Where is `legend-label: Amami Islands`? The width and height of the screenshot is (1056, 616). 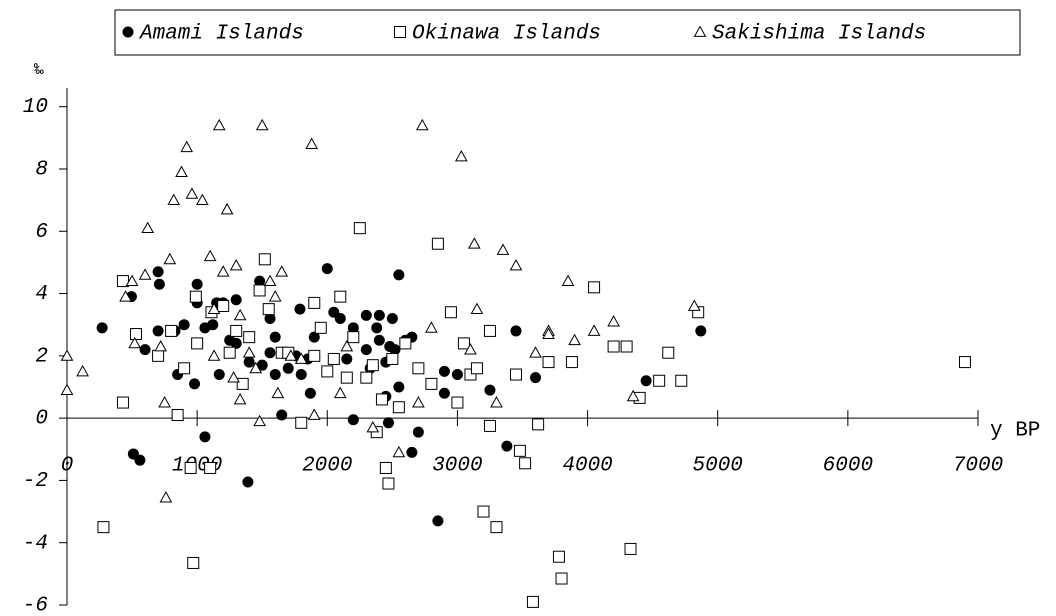 legend-label: Amami Islands is located at coordinates (221, 34).